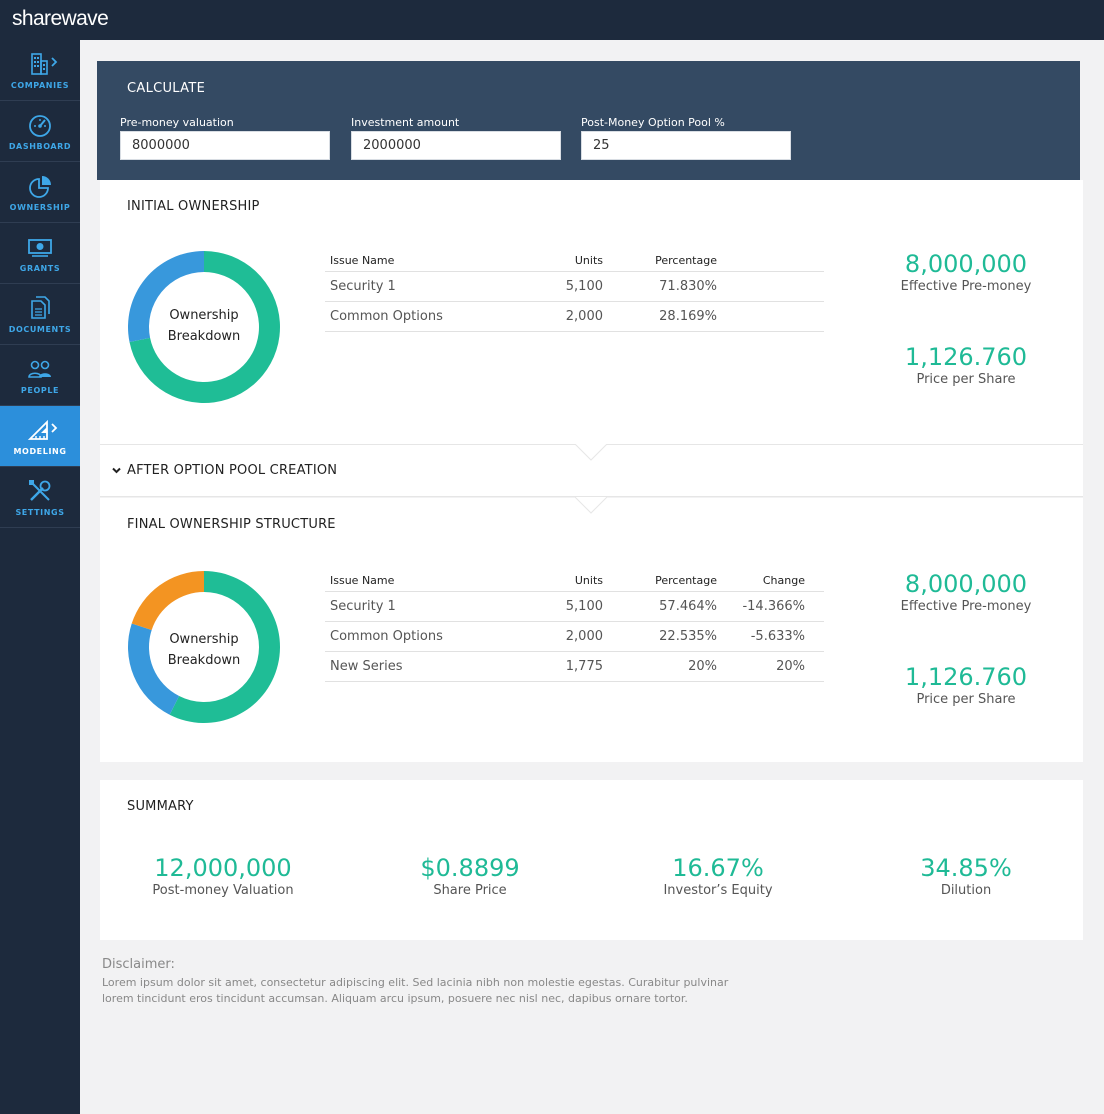 The height and width of the screenshot is (1114, 1104). I want to click on sidebar-item-label: DOCUMENTS, so click(40, 329).